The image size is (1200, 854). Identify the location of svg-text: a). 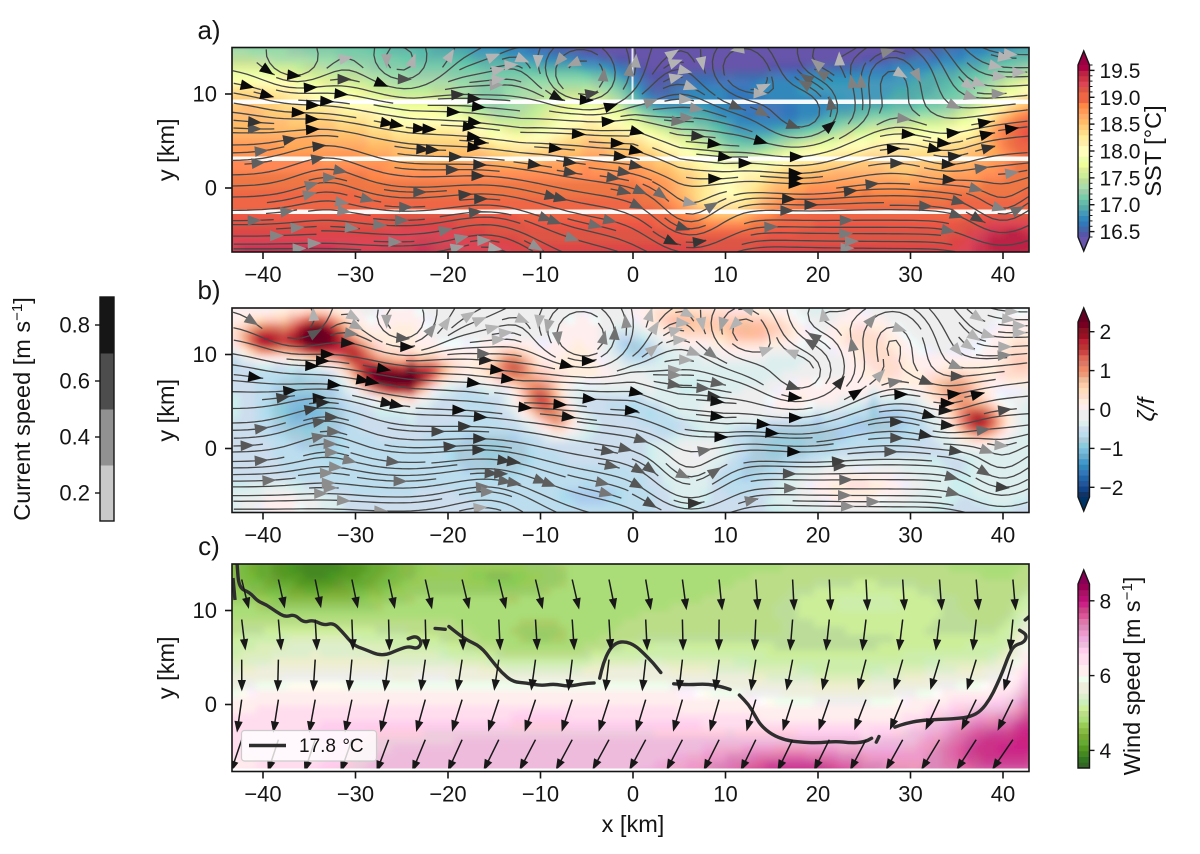
(208, 30).